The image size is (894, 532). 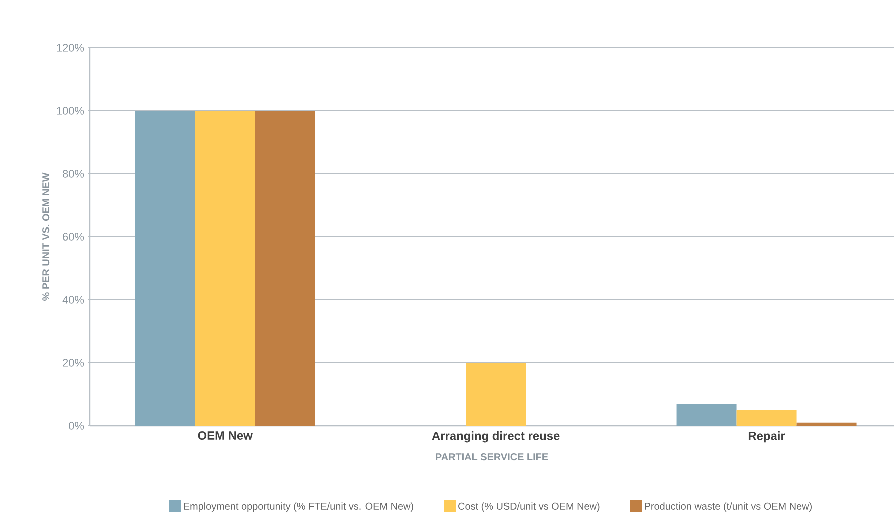 What do you see at coordinates (496, 437) in the screenshot?
I see `x-tick-label: Arranging direct reuse` at bounding box center [496, 437].